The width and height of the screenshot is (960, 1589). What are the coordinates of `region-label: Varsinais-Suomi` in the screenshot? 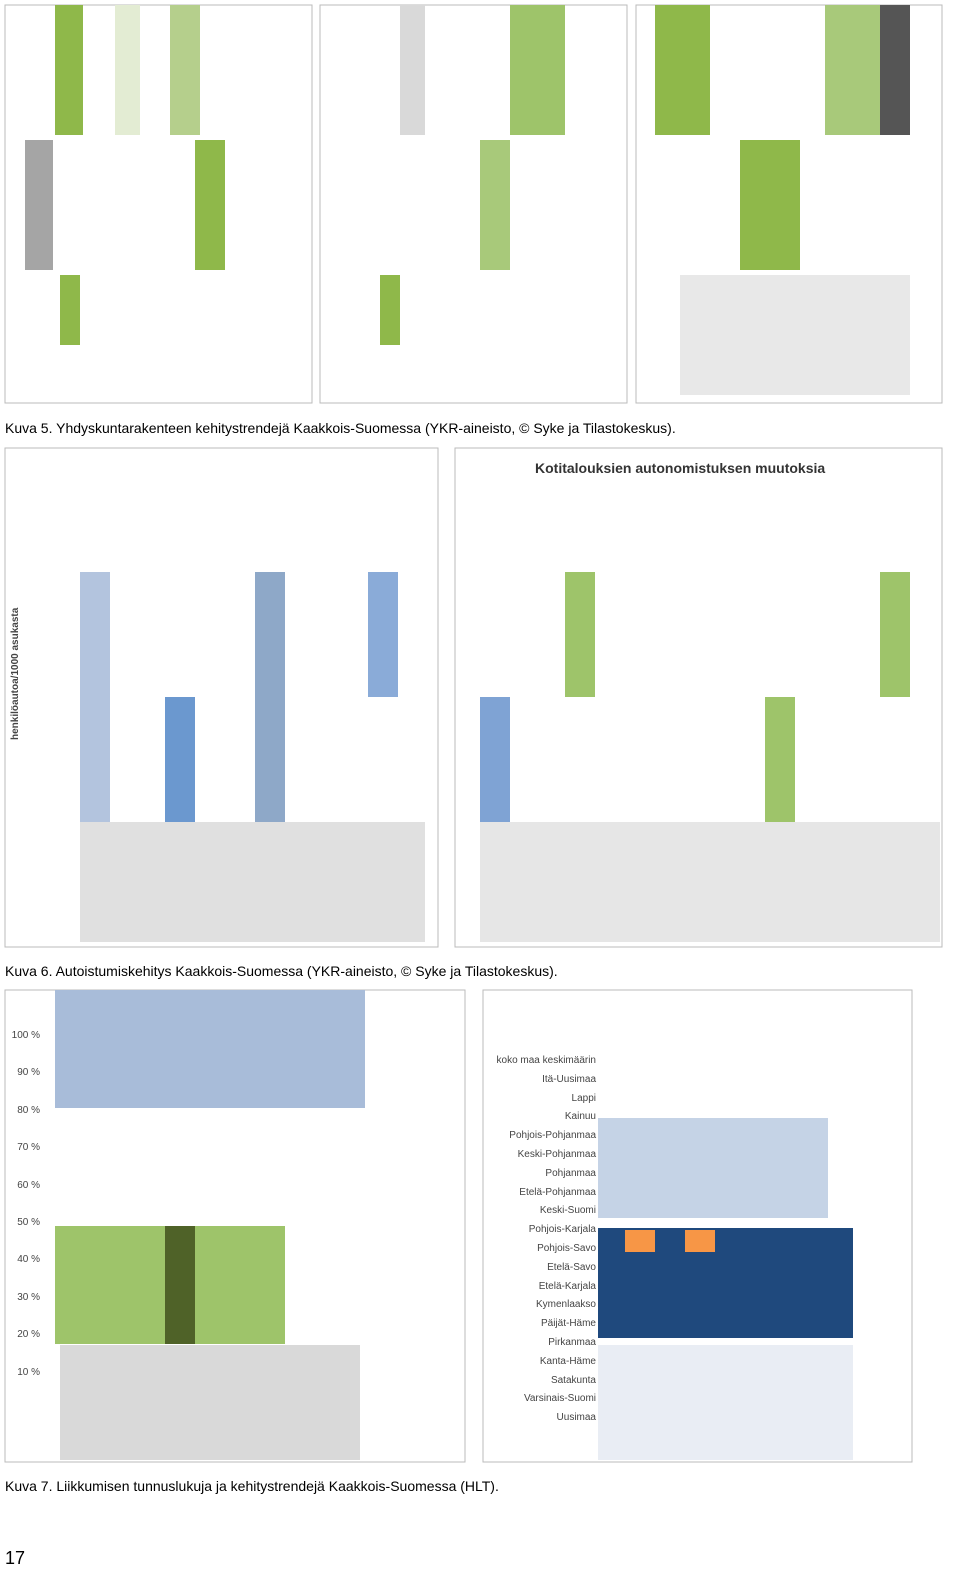 It's located at (559, 1399).